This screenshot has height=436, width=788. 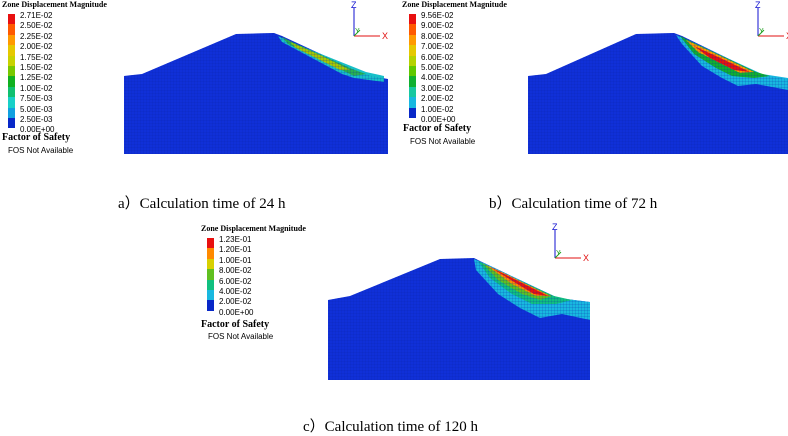 I want to click on legend-value: 2.25E-02, so click(x=36, y=36).